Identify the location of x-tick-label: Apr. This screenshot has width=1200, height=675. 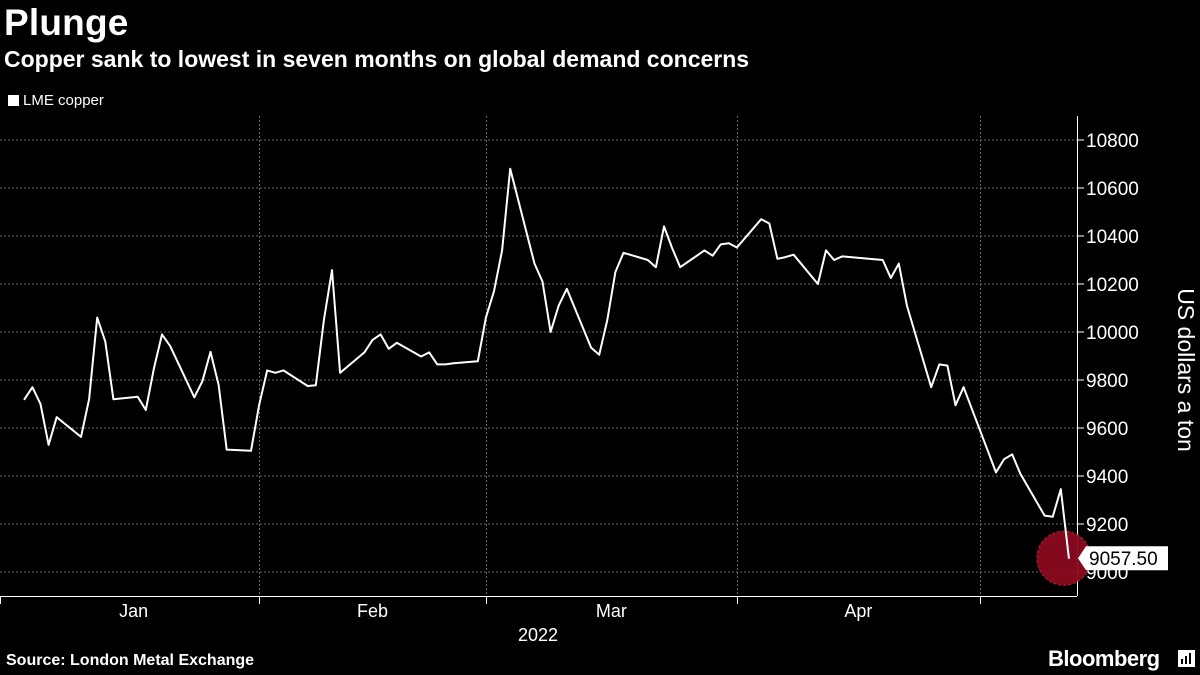
(858, 611).